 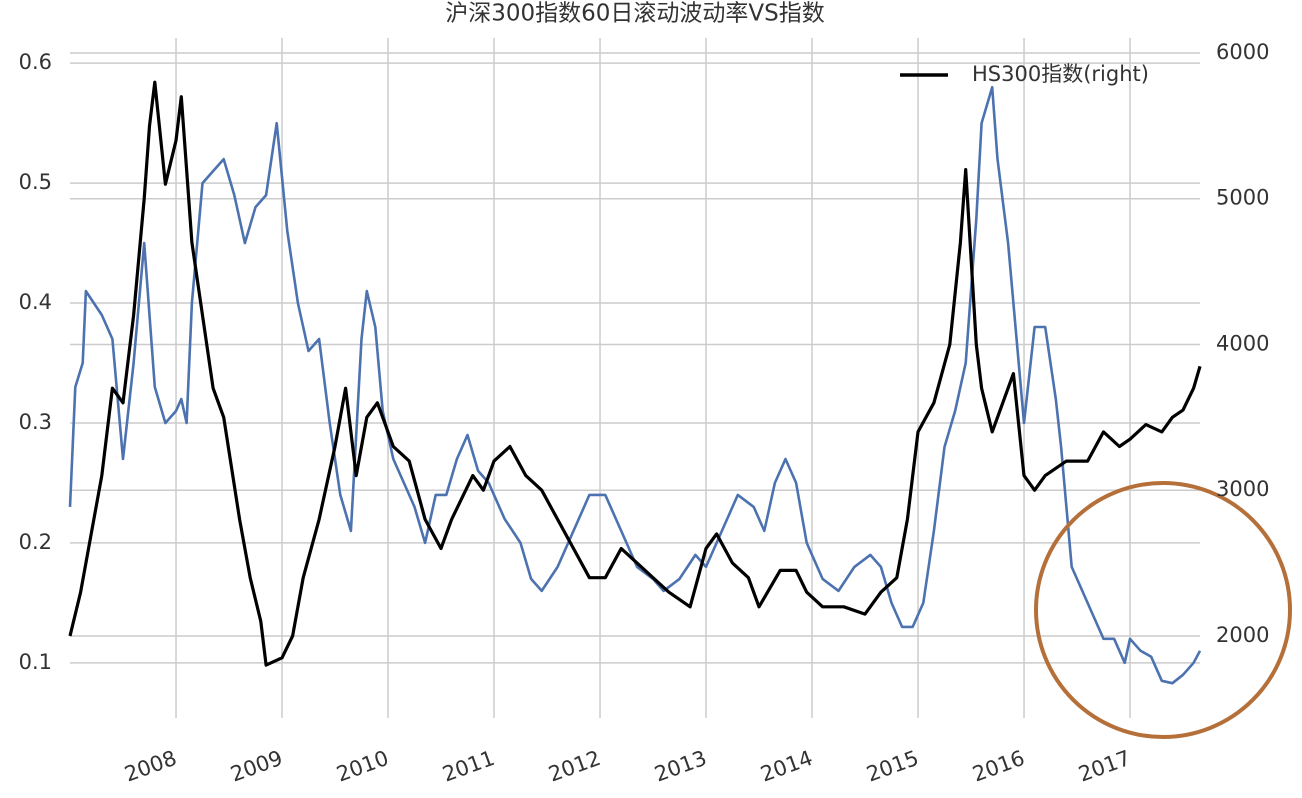 I want to click on x-tick-label: 2016, so click(x=998, y=766).